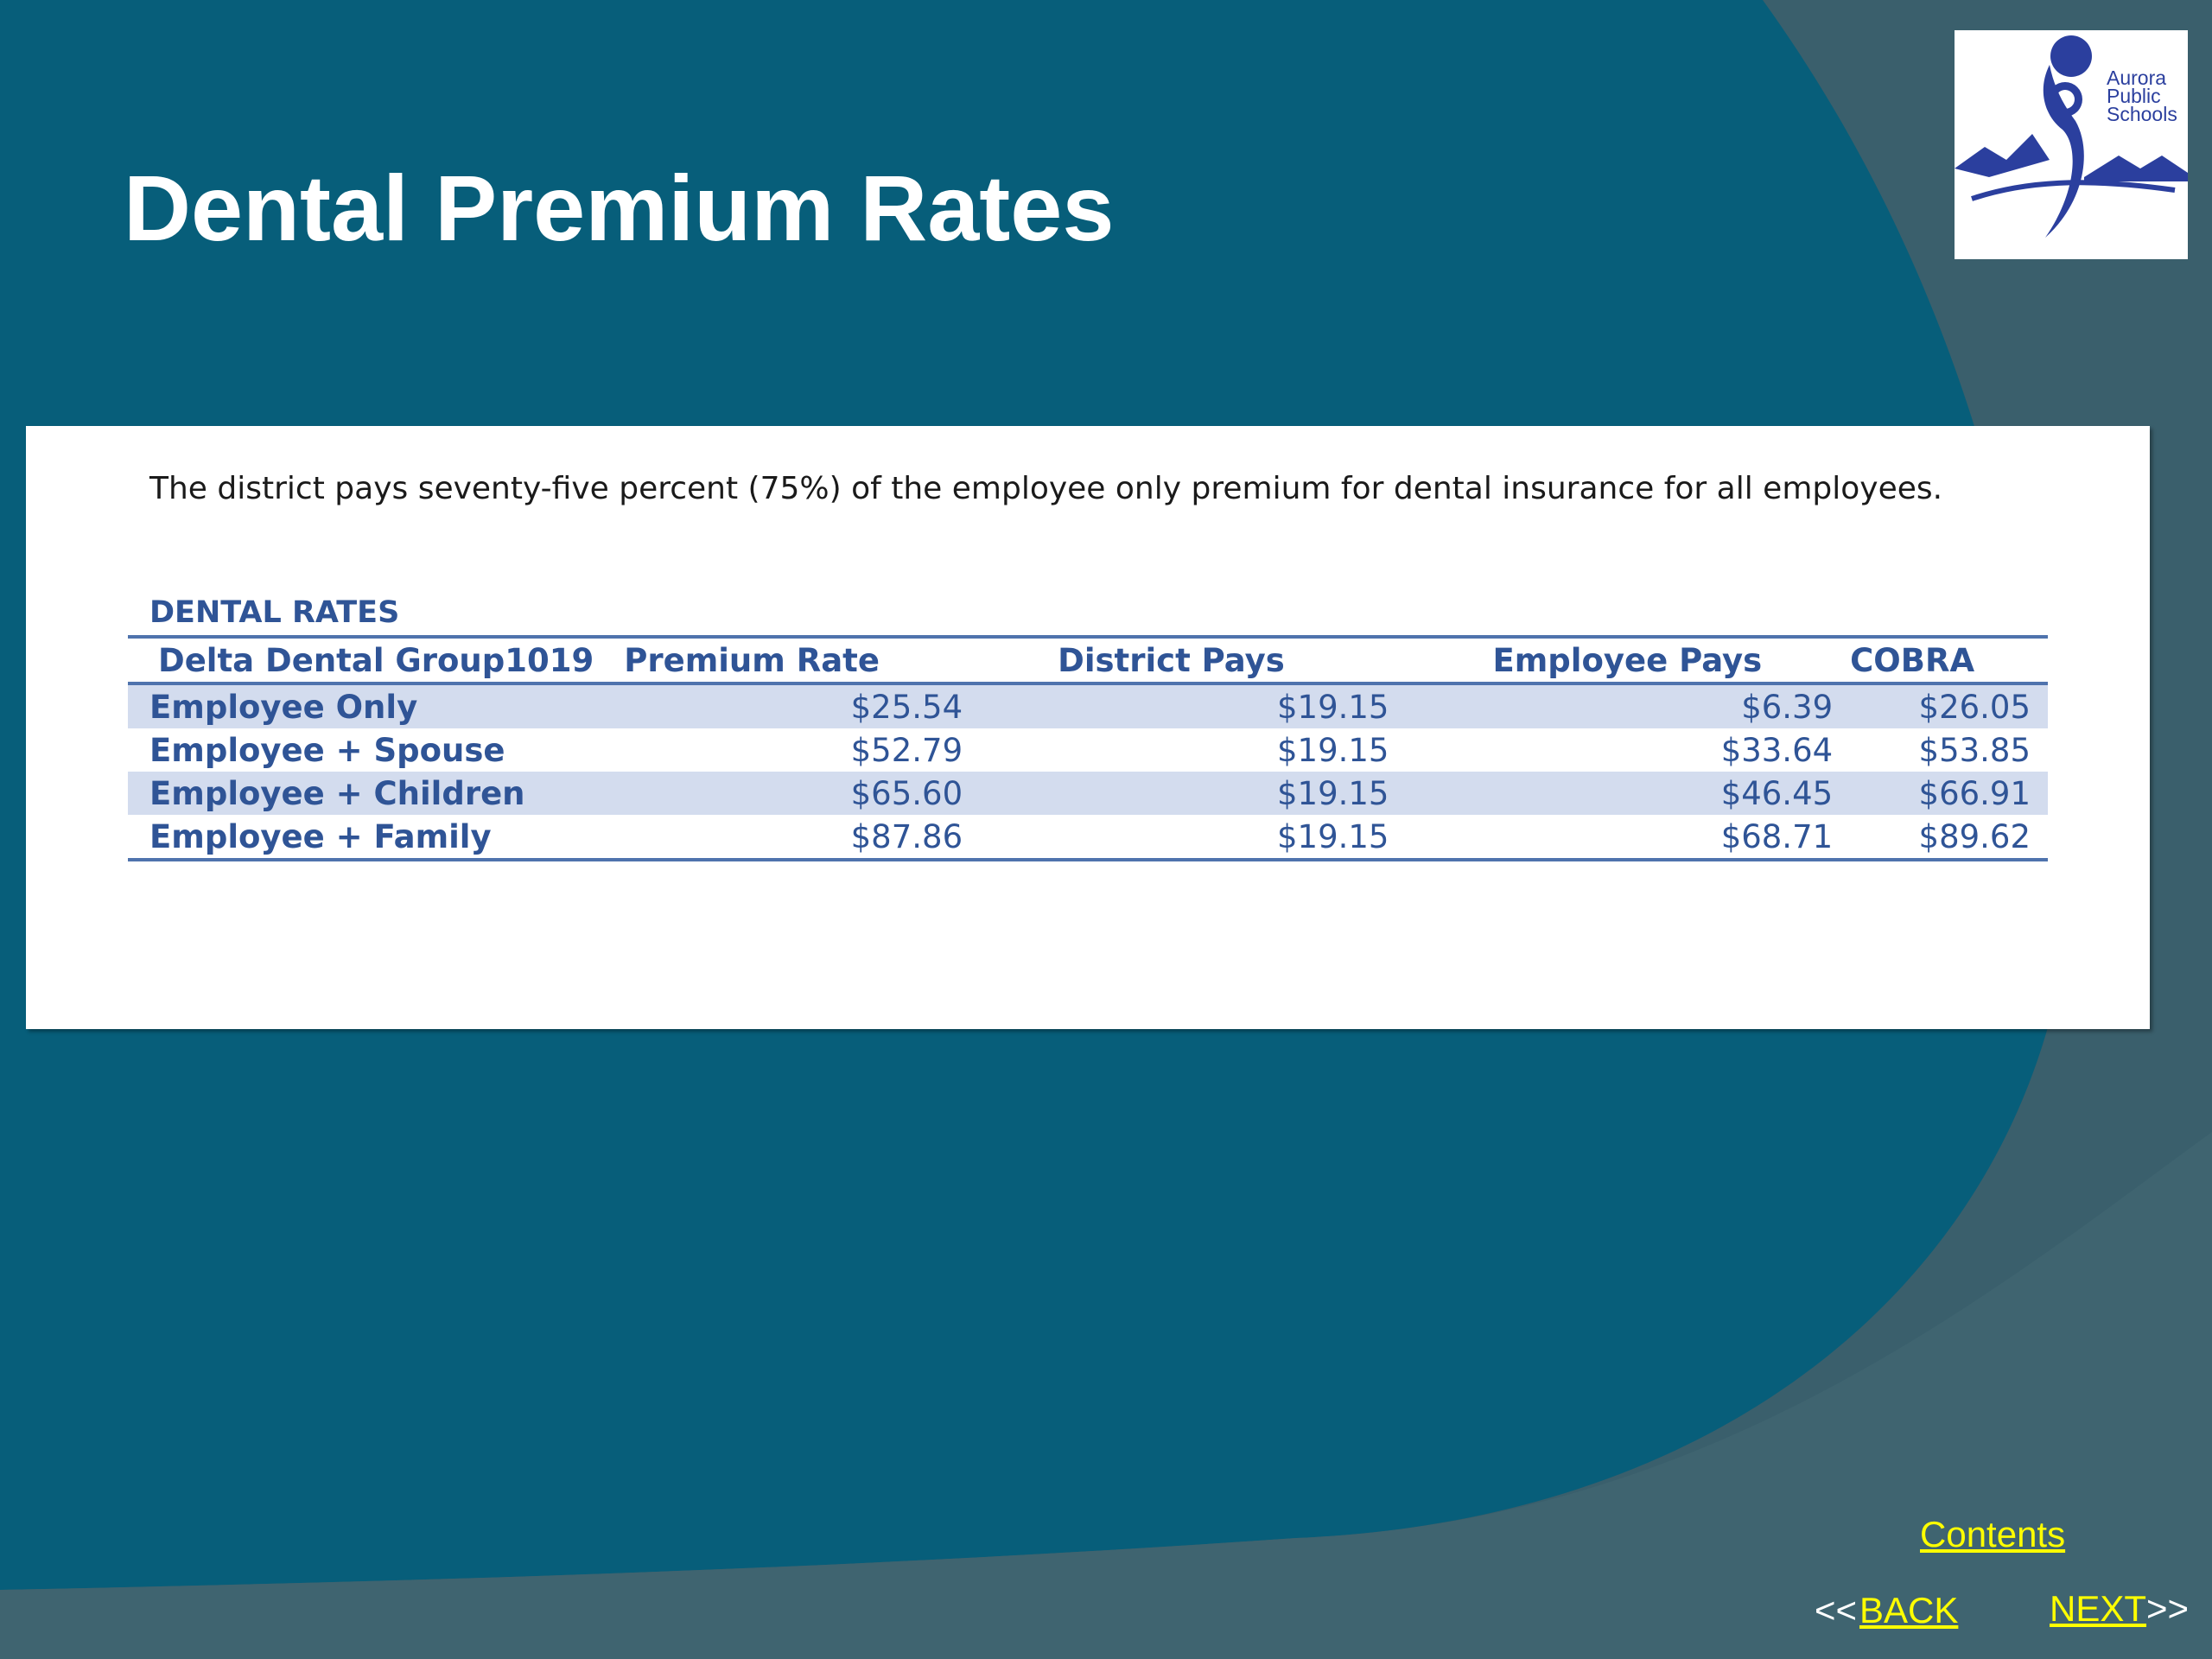 The width and height of the screenshot is (2212, 1659). I want to click on table-cell: $65.60, so click(788, 793).